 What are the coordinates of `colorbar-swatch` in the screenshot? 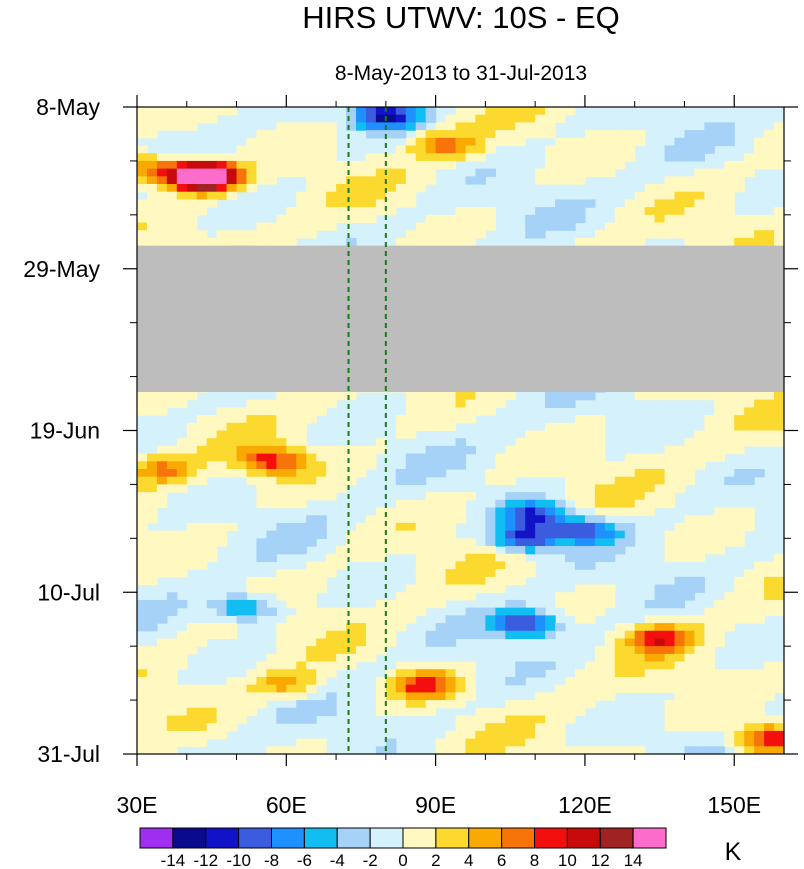 It's located at (518, 838).